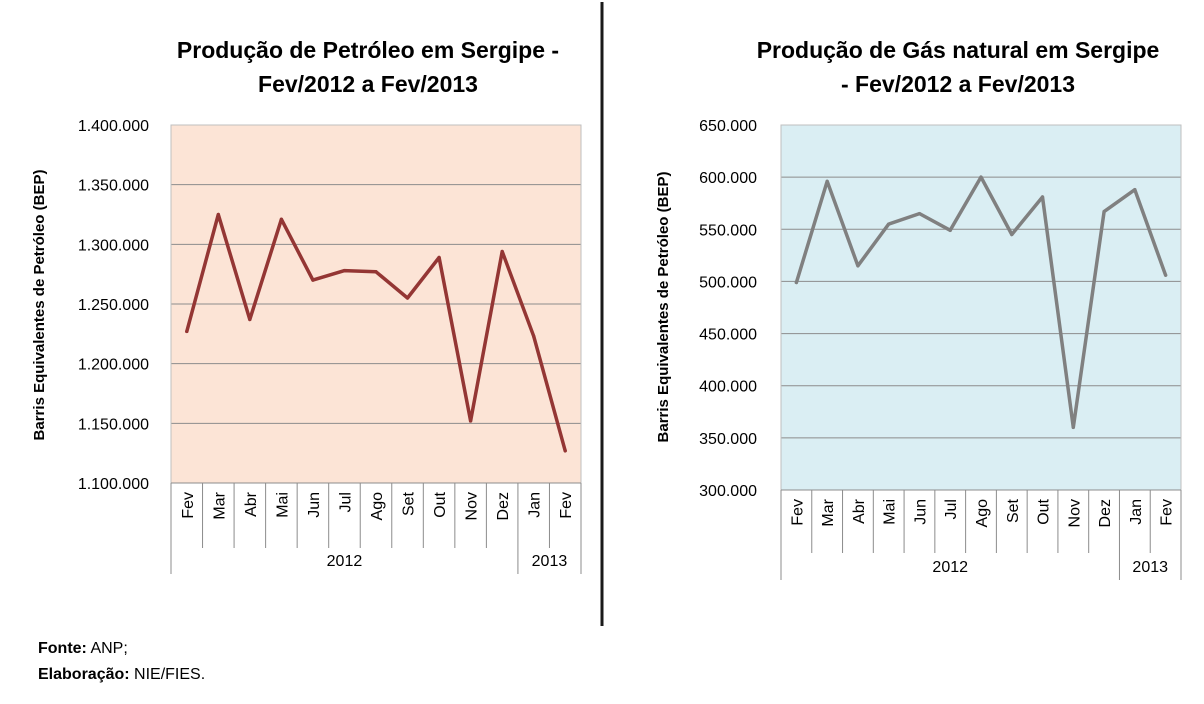  I want to click on chart-title-line: Produção de Gás natural em Sergipe, so click(958, 50).